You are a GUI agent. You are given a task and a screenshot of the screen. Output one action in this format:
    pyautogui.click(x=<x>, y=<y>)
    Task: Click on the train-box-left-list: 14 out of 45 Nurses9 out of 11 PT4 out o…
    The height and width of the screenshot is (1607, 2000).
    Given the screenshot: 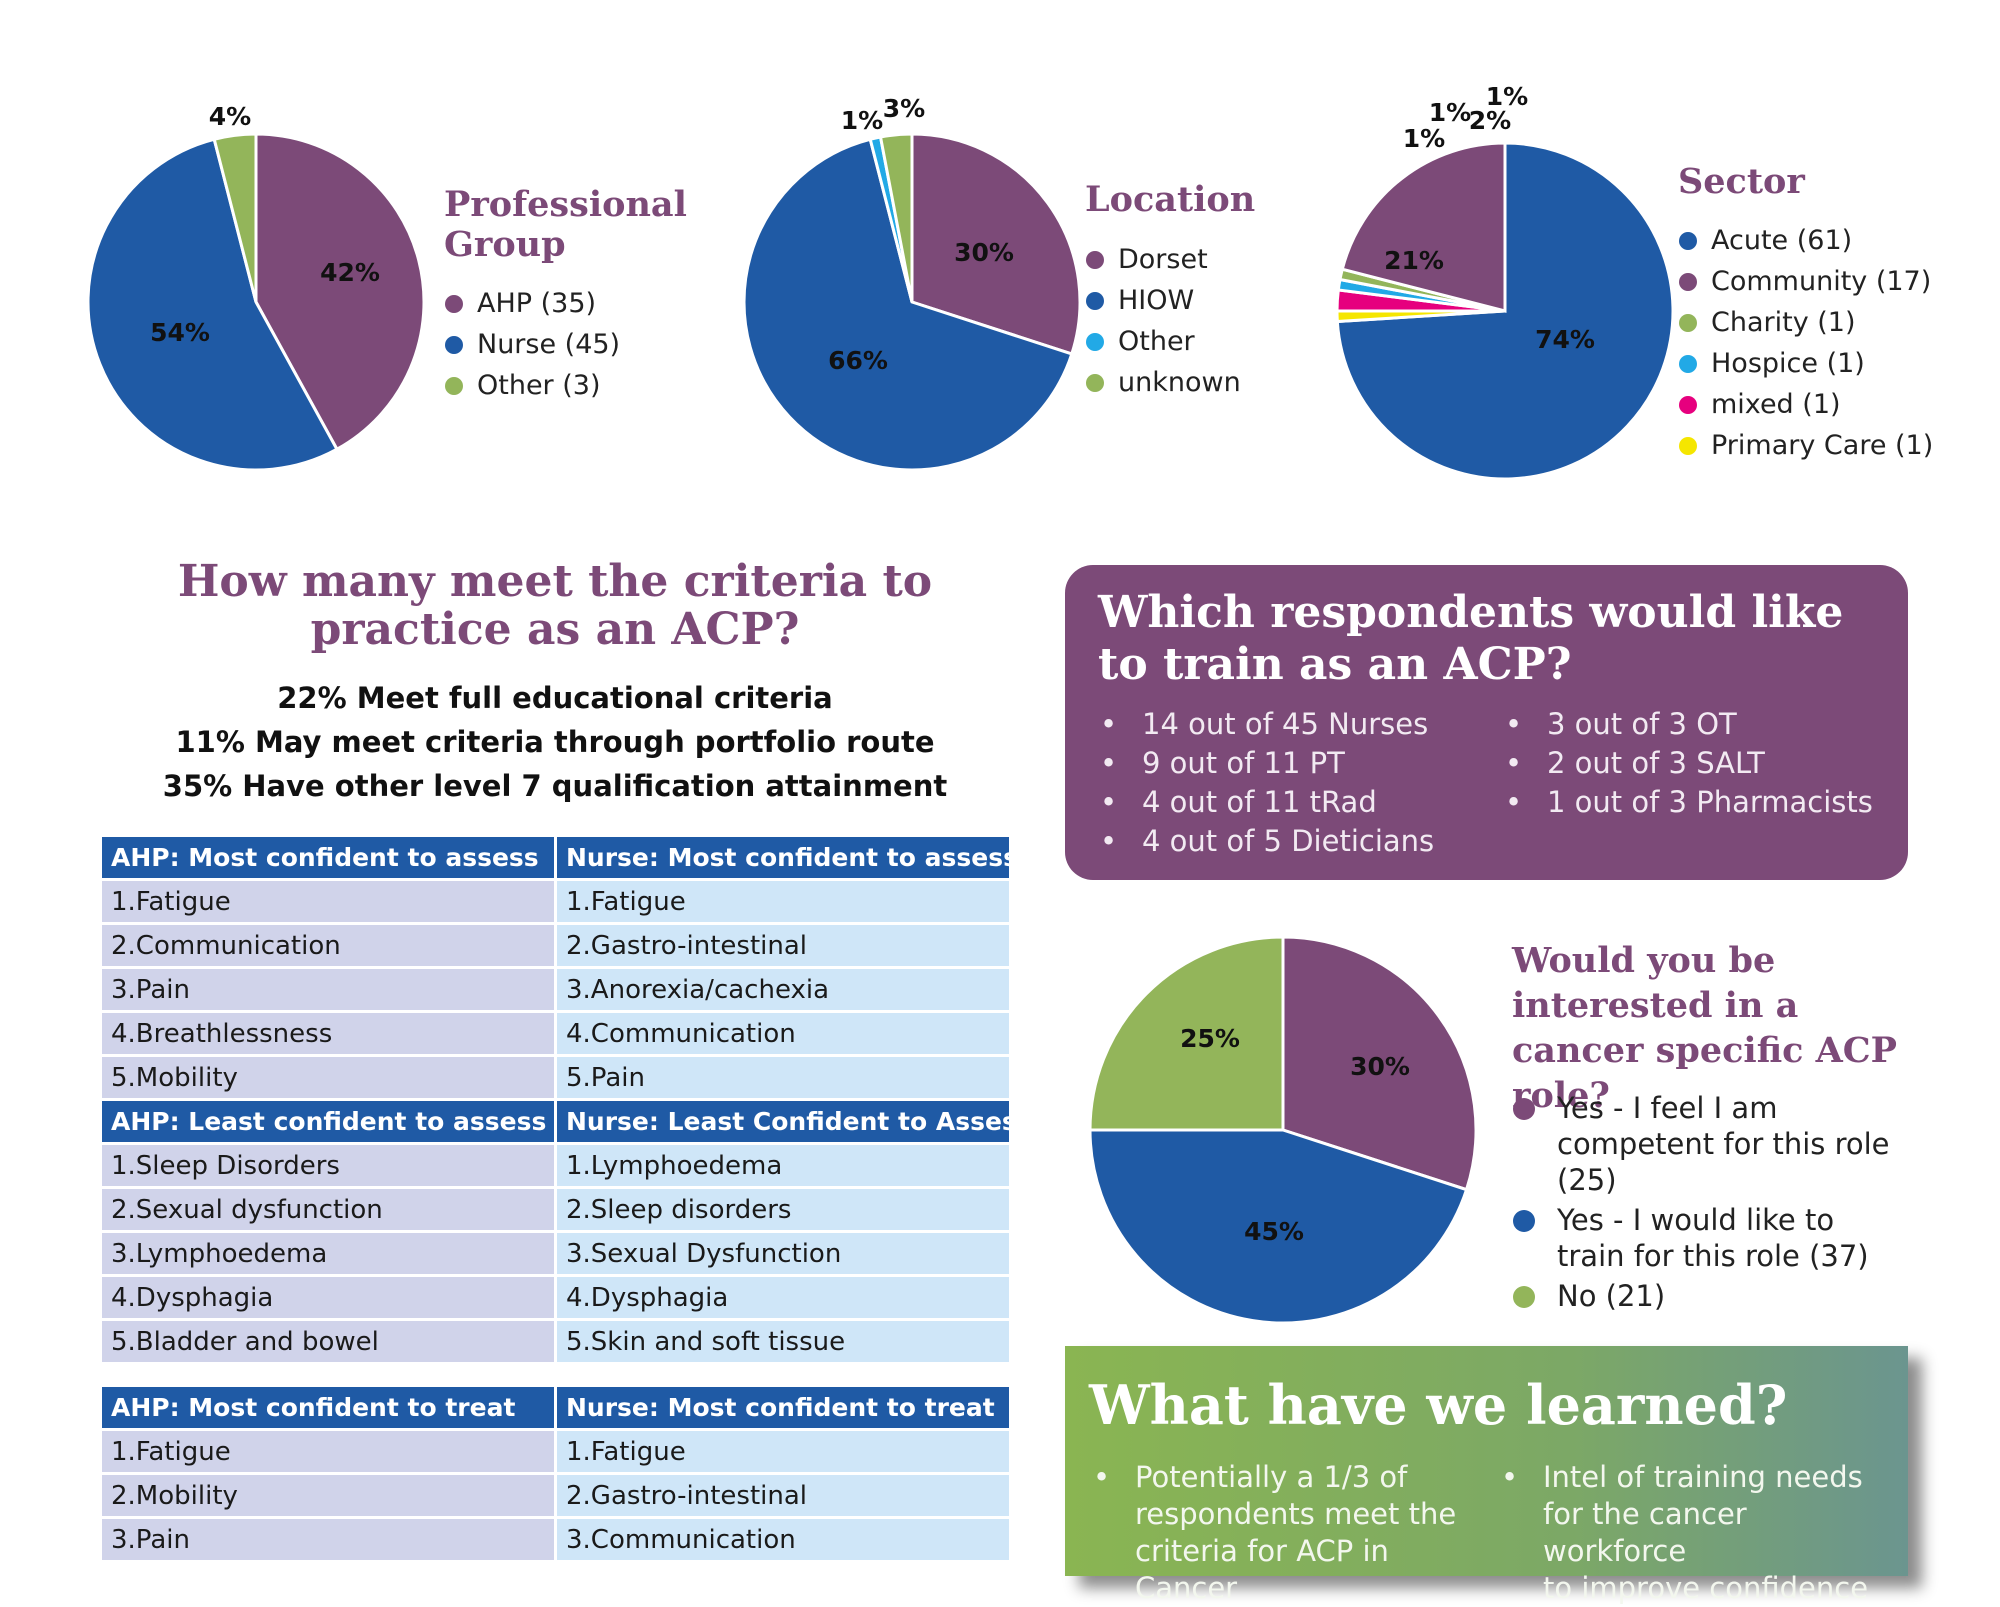 What is the action you would take?
    pyautogui.click(x=1265, y=783)
    